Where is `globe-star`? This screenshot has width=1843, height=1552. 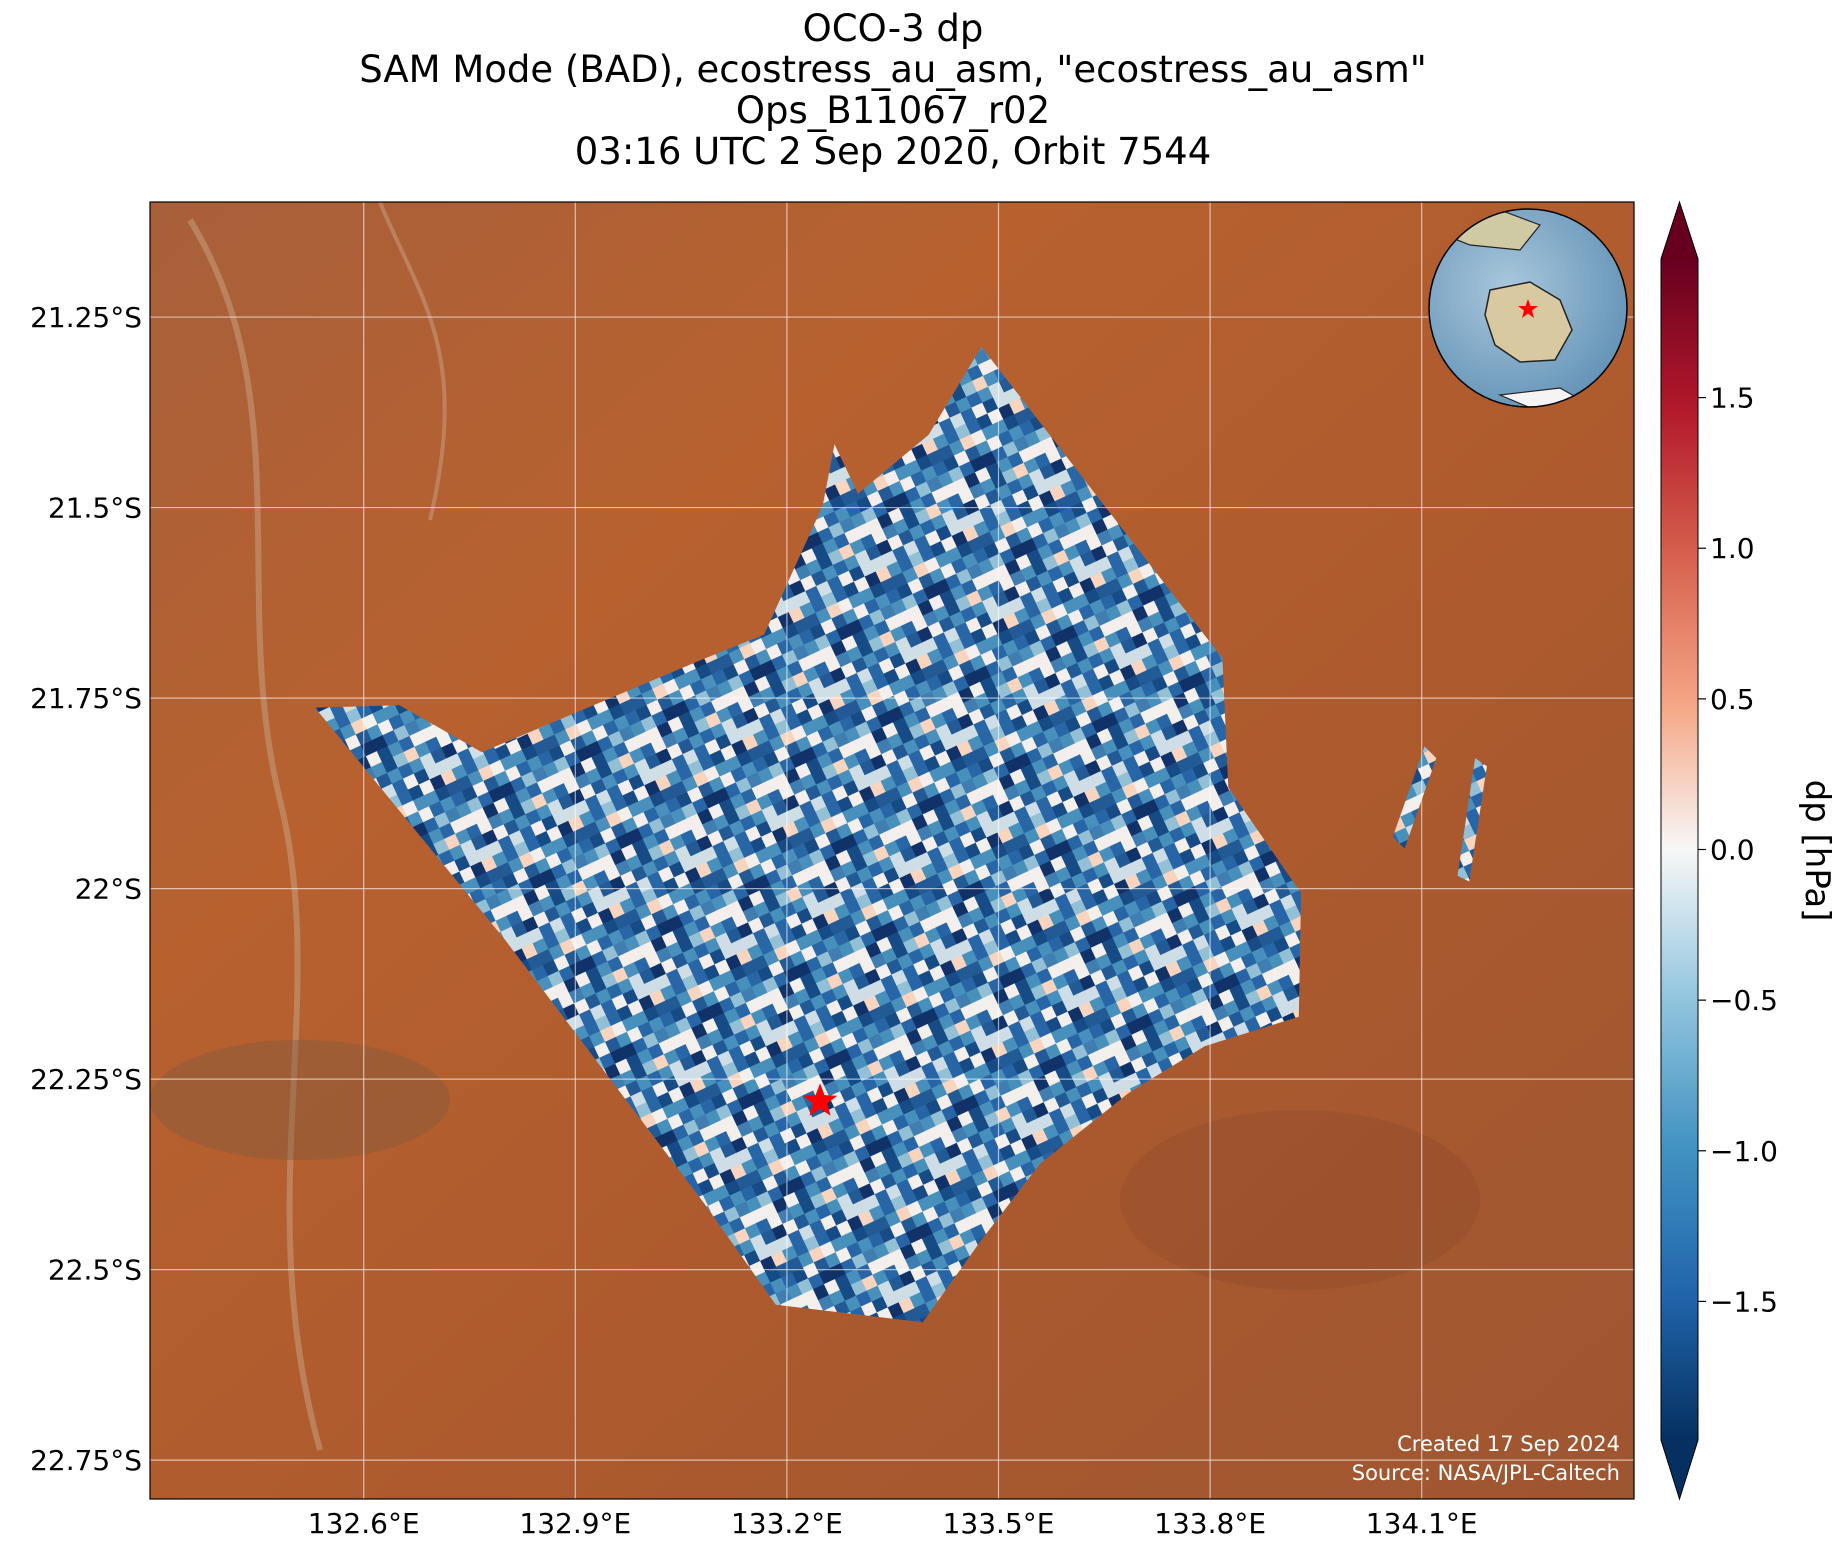 globe-star is located at coordinates (1528, 308).